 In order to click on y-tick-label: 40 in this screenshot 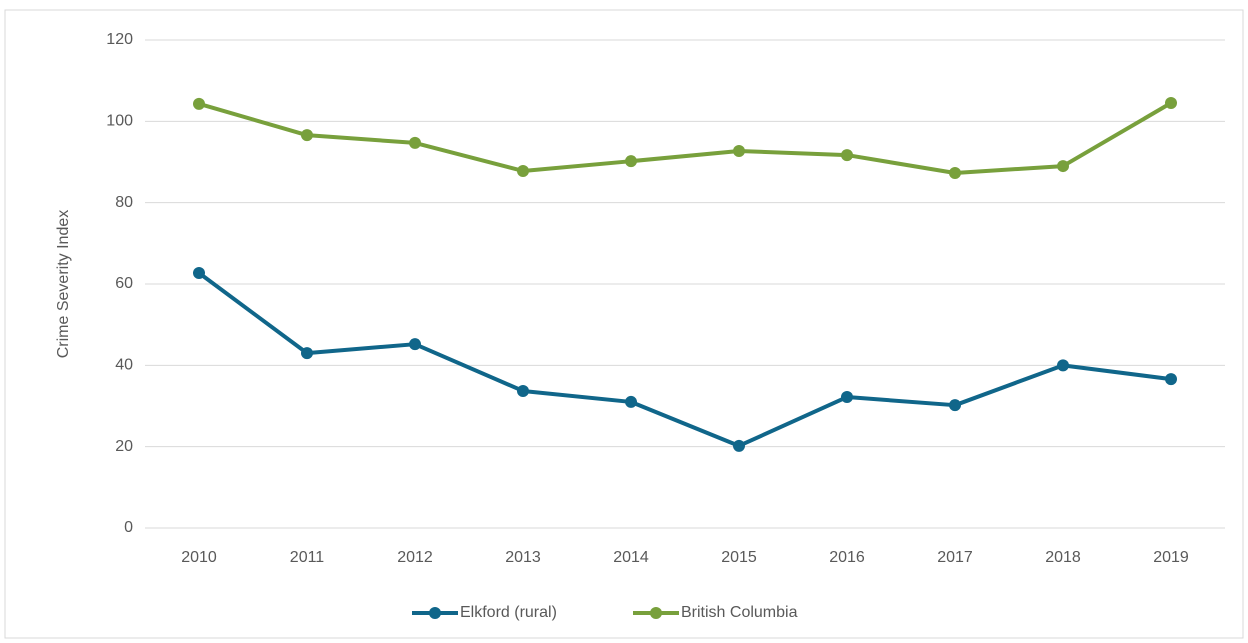, I will do `click(124, 365)`.